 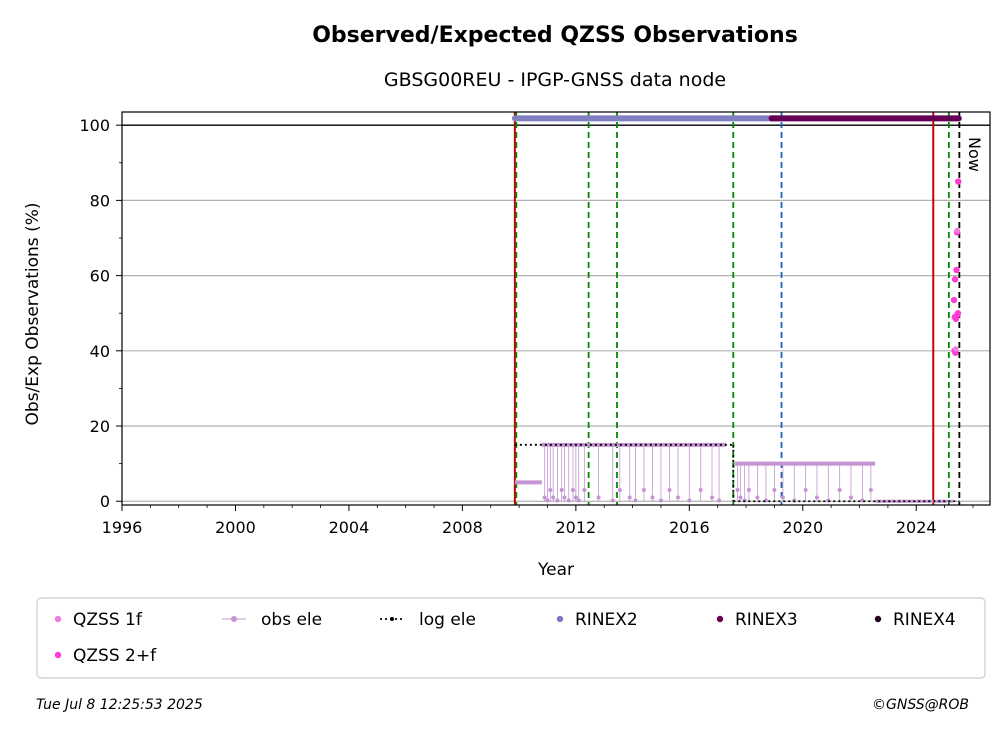 What do you see at coordinates (100, 351) in the screenshot?
I see `y-tick-label: 40` at bounding box center [100, 351].